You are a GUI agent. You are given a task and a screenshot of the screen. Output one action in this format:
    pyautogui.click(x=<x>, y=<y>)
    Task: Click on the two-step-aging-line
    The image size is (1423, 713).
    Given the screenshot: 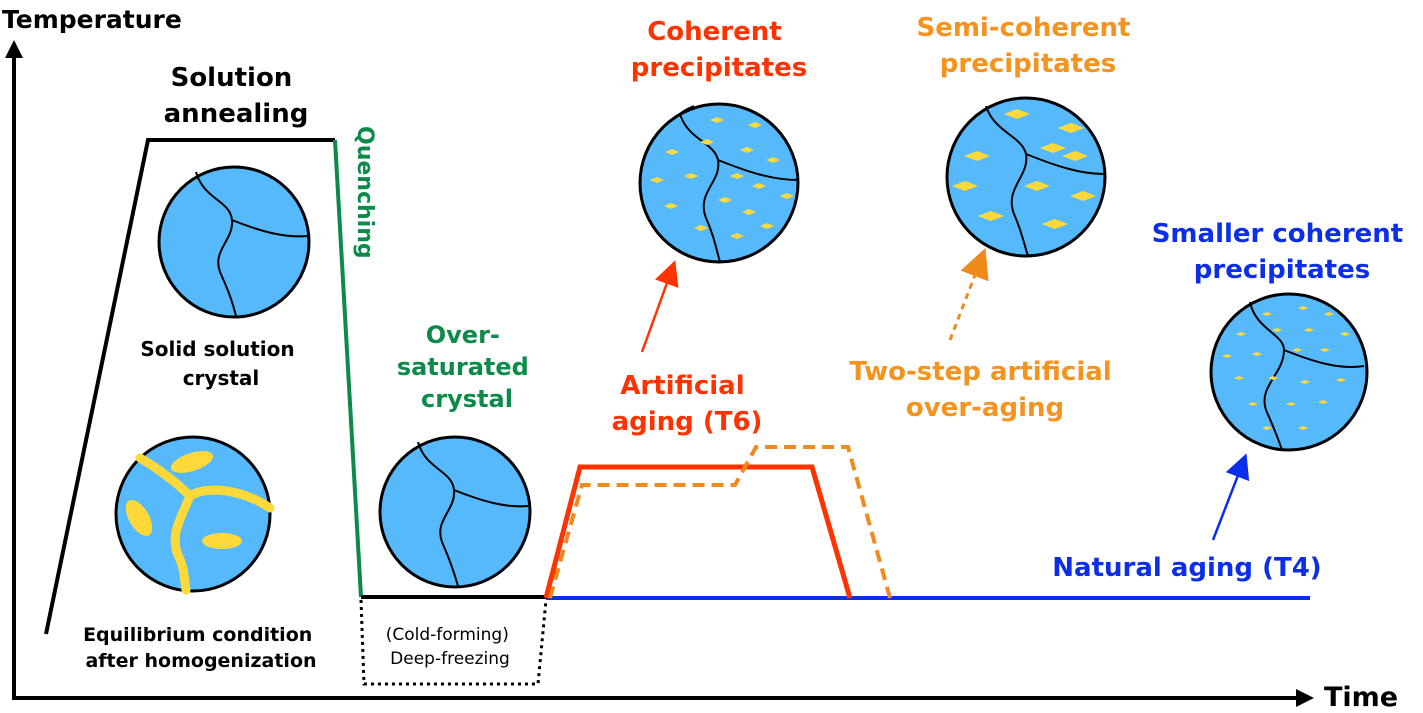 What is the action you would take?
    pyautogui.click(x=720, y=522)
    